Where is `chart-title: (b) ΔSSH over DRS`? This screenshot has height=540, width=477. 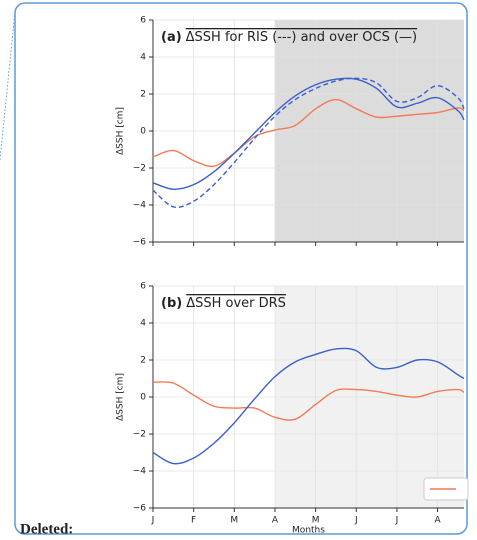 chart-title: (b) ΔSSH over DRS is located at coordinates (223, 303).